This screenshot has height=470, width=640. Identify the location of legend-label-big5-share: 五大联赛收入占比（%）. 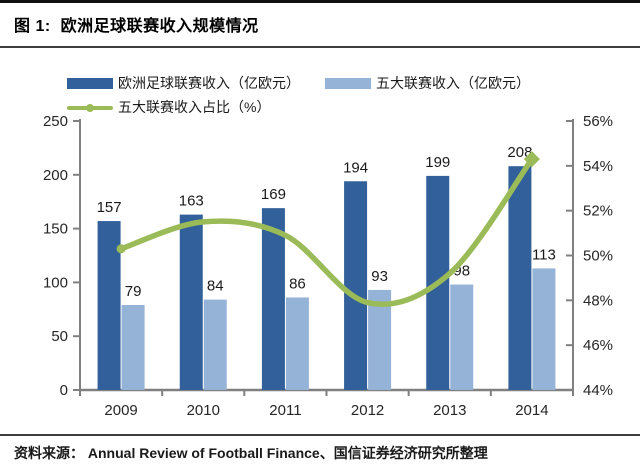
(194, 107).